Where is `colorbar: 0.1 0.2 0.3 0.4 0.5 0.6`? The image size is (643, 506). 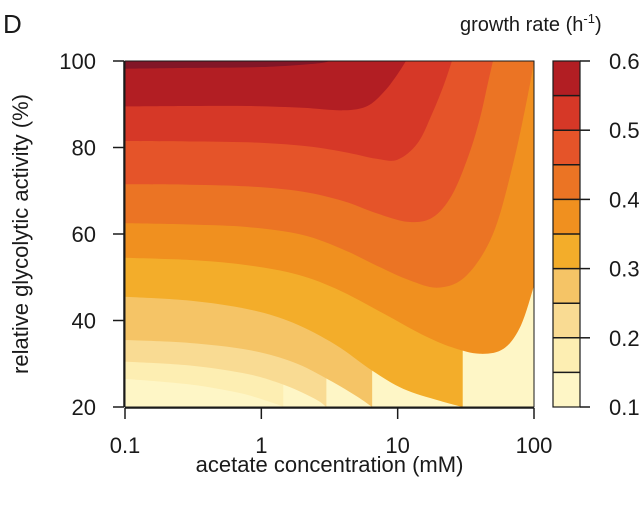
colorbar: 0.1 0.2 0.3 0.4 0.5 0.6 is located at coordinates (596, 234).